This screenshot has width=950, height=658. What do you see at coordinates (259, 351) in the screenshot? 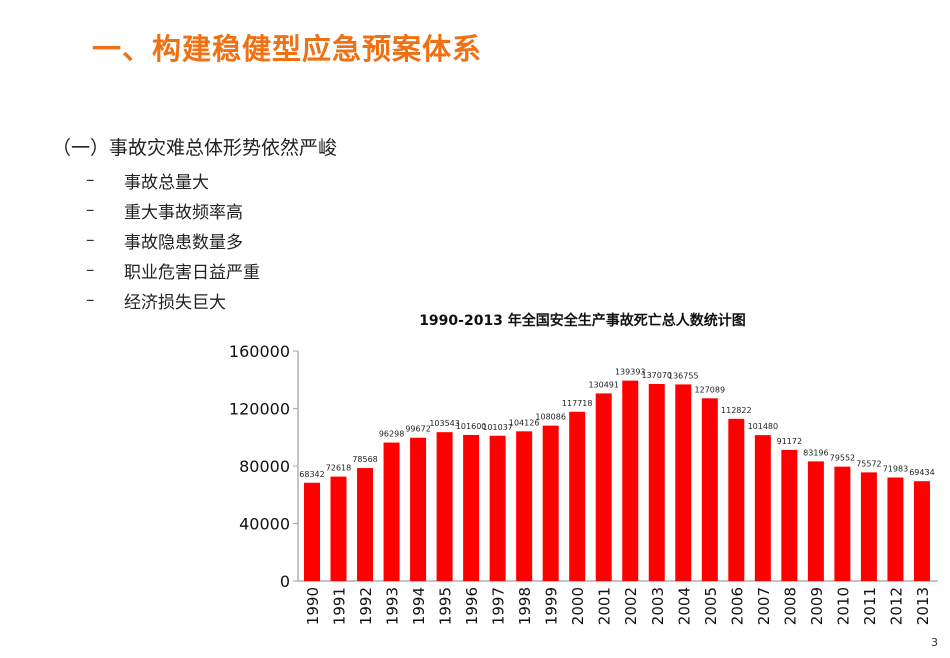
I see `y-tick-label: 160000` at bounding box center [259, 351].